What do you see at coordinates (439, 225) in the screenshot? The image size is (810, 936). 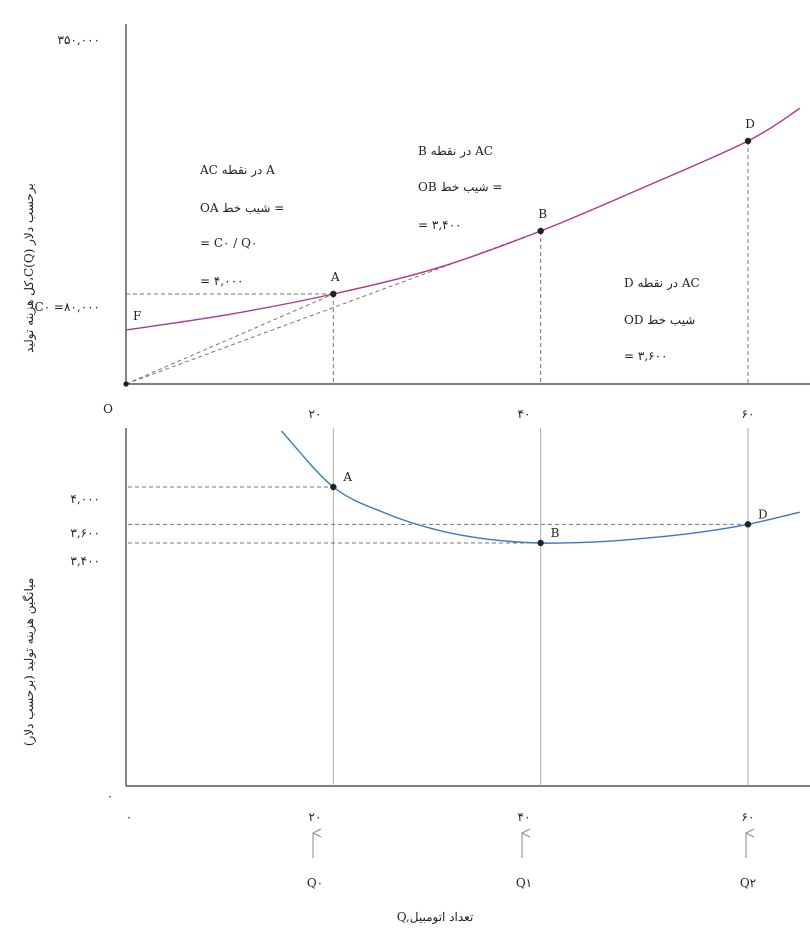 I see `annotation-b-line-3: = ۳,۴۰۰` at bounding box center [439, 225].